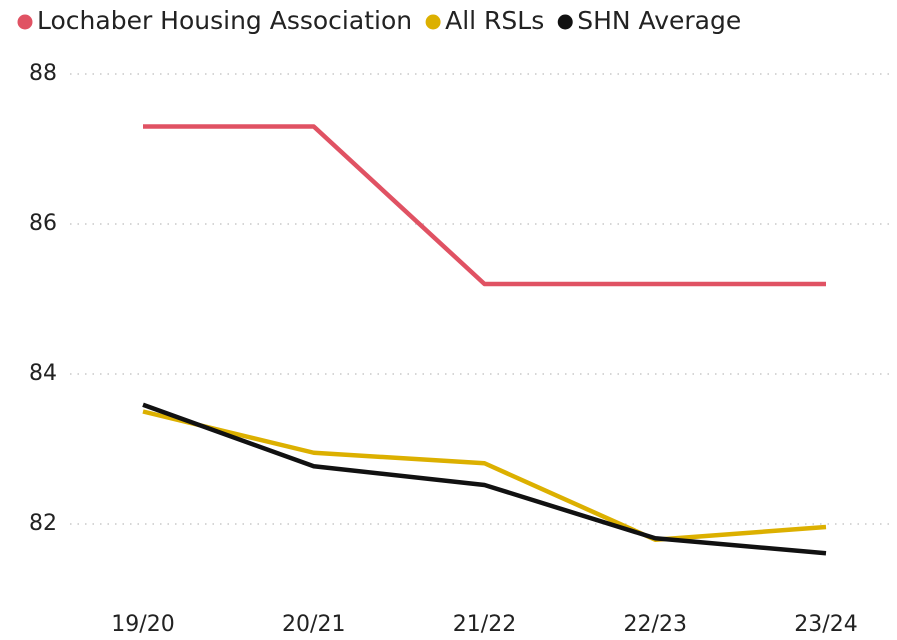 The height and width of the screenshot is (640, 897). Describe the element at coordinates (655, 624) in the screenshot. I see `x-tick-label: 22/23` at that location.